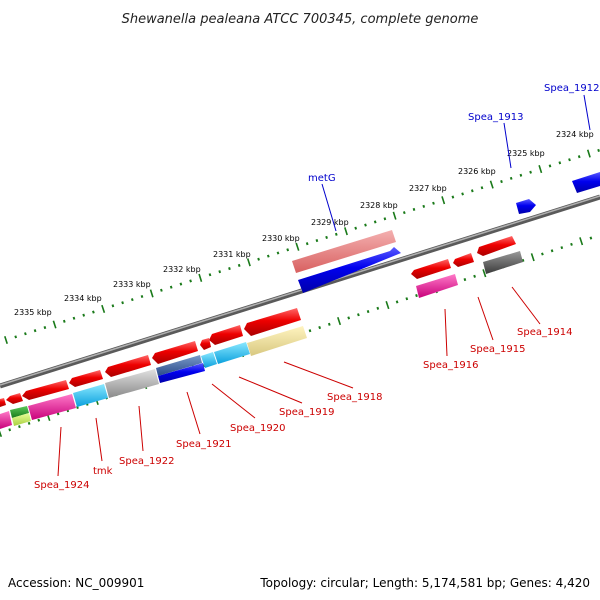  Describe the element at coordinates (379, 205) in the screenshot. I see `tick-label: 2328 kbp` at that location.